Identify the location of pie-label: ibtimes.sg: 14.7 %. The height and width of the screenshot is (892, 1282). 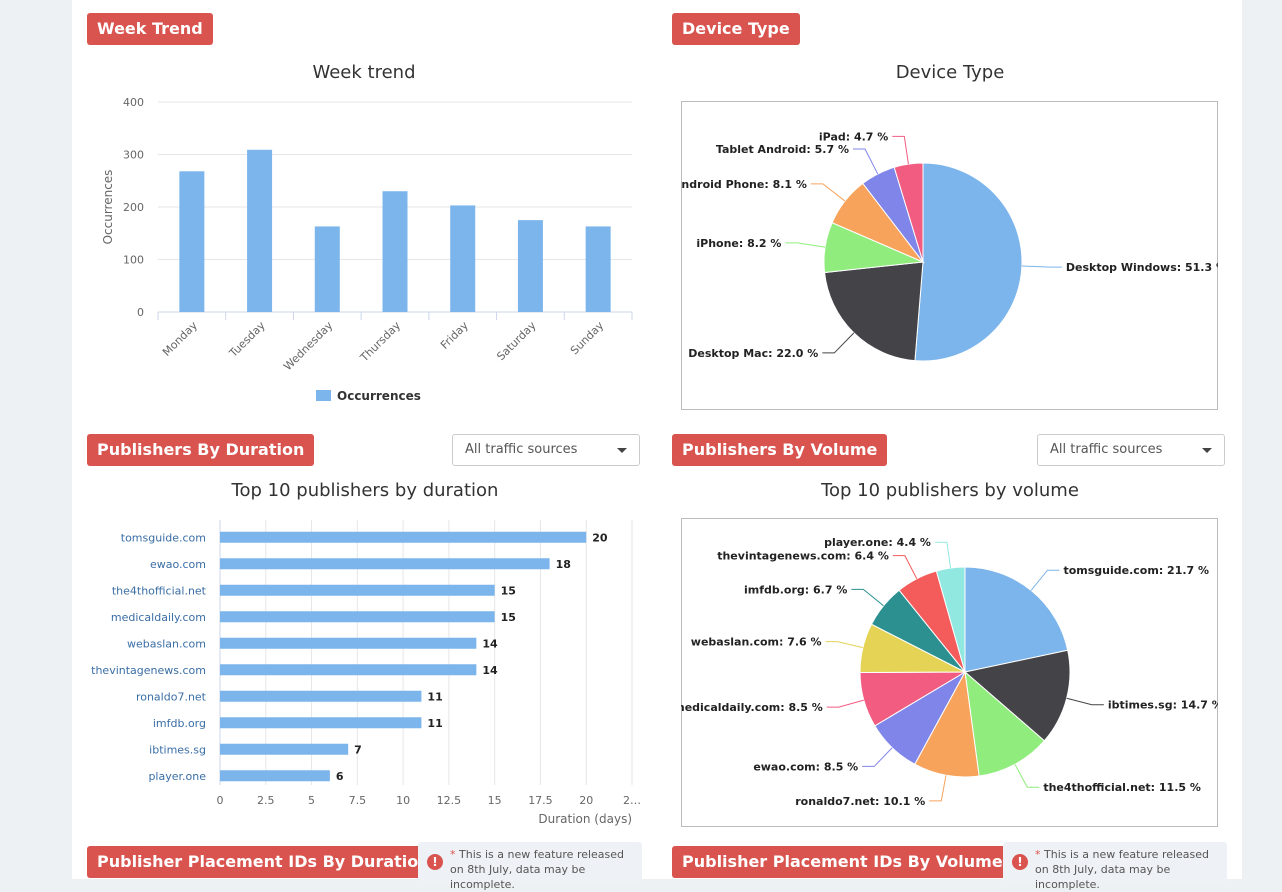
(1163, 705).